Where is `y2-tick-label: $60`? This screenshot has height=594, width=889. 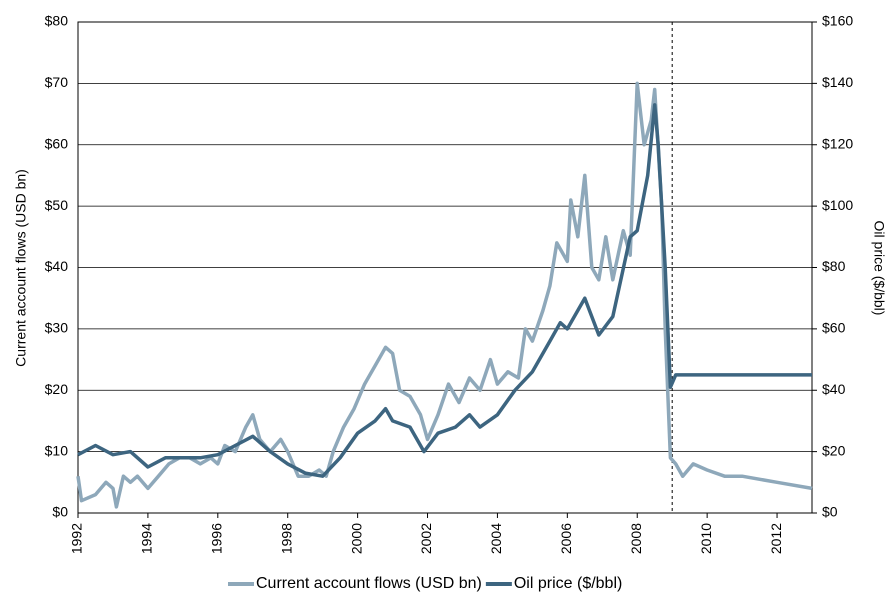
y2-tick-label: $60 is located at coordinates (834, 328).